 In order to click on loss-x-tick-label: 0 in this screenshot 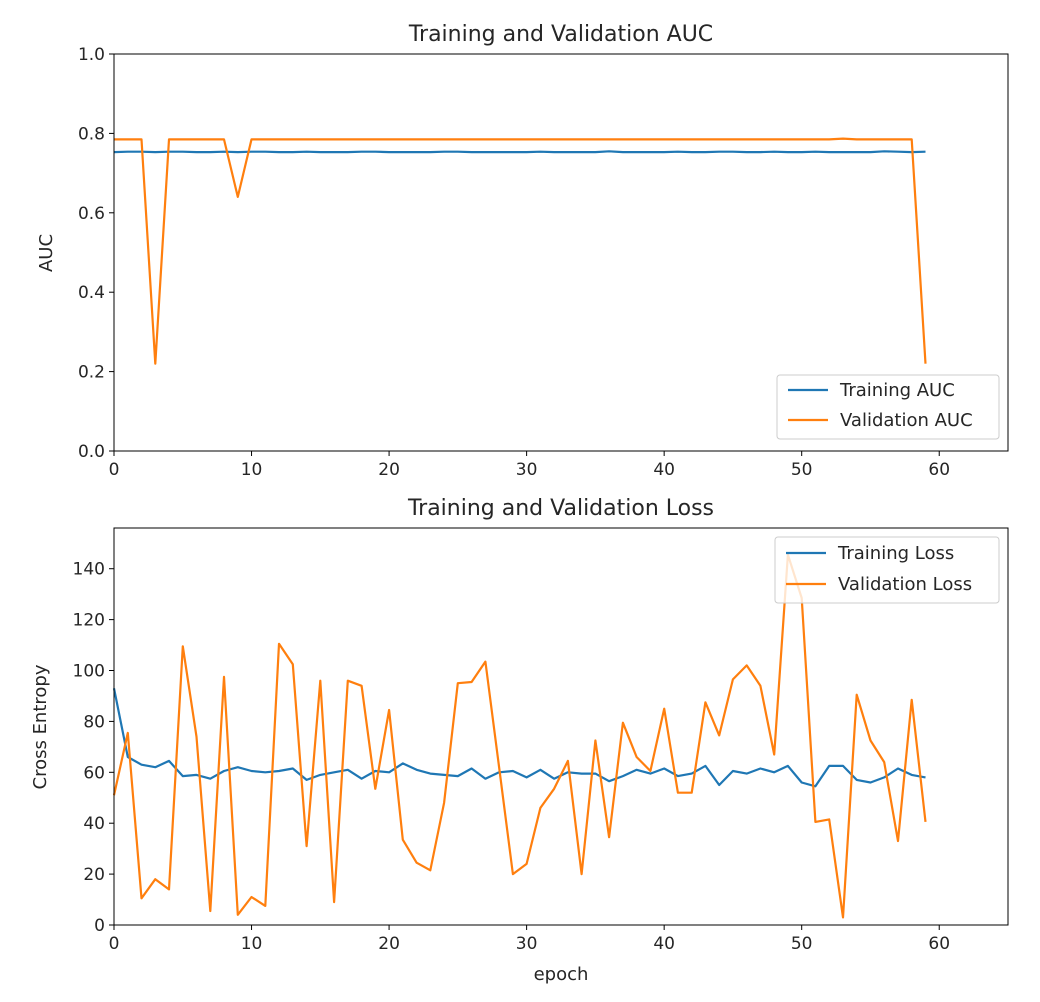, I will do `click(114, 944)`.